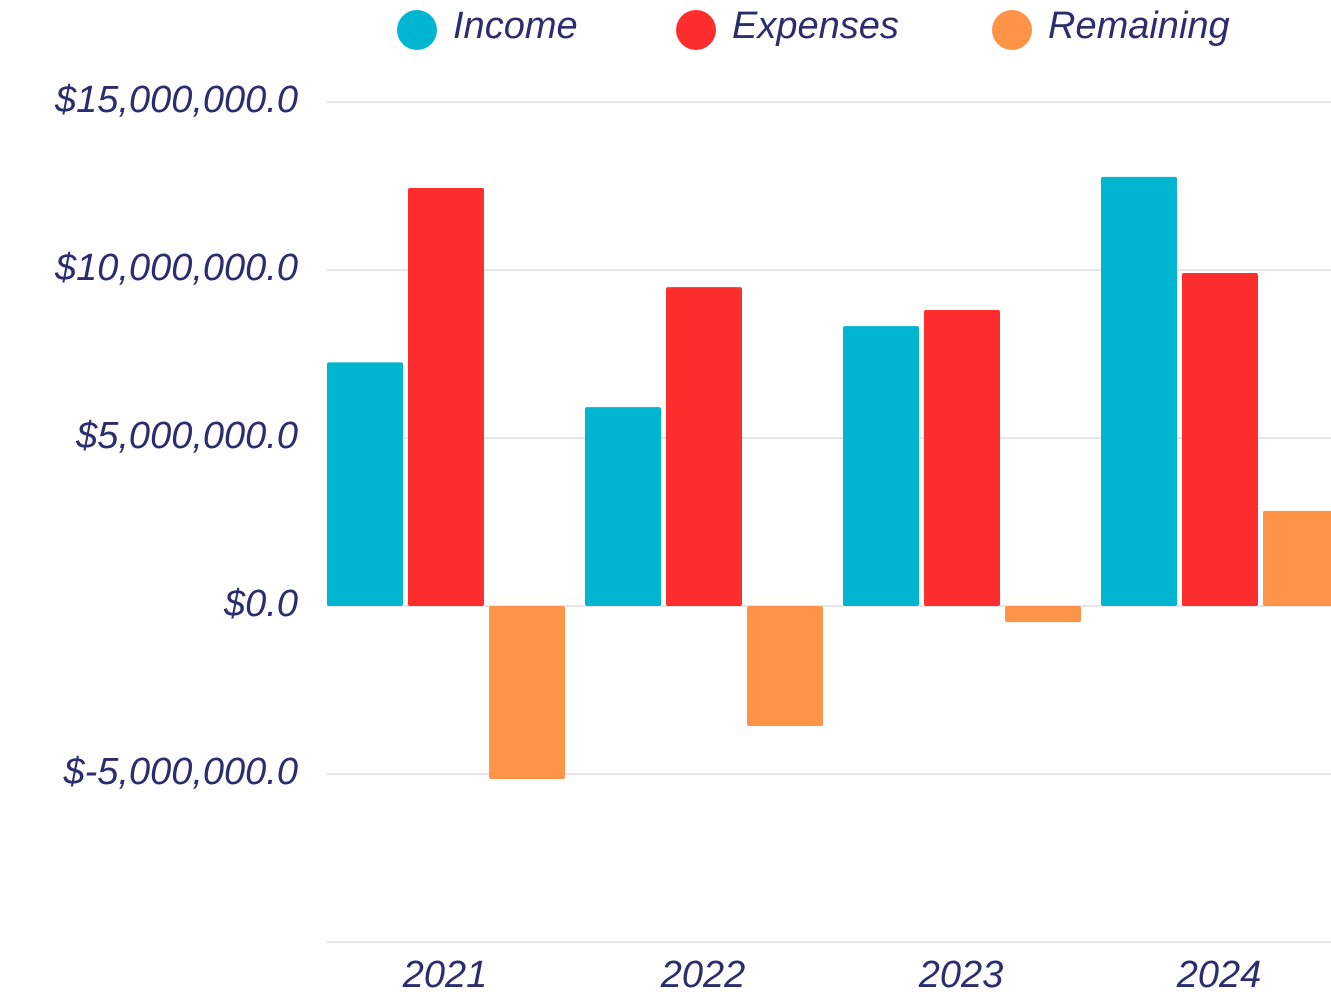  What do you see at coordinates (186, 436) in the screenshot?
I see `y-tick-label: $5,000,000.0` at bounding box center [186, 436].